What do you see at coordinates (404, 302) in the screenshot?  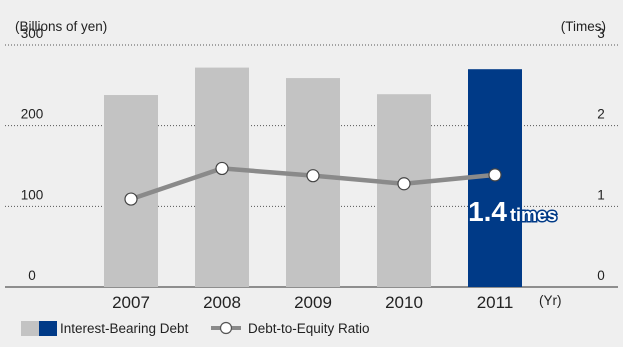 I see `category-label-2010: 2010` at bounding box center [404, 302].